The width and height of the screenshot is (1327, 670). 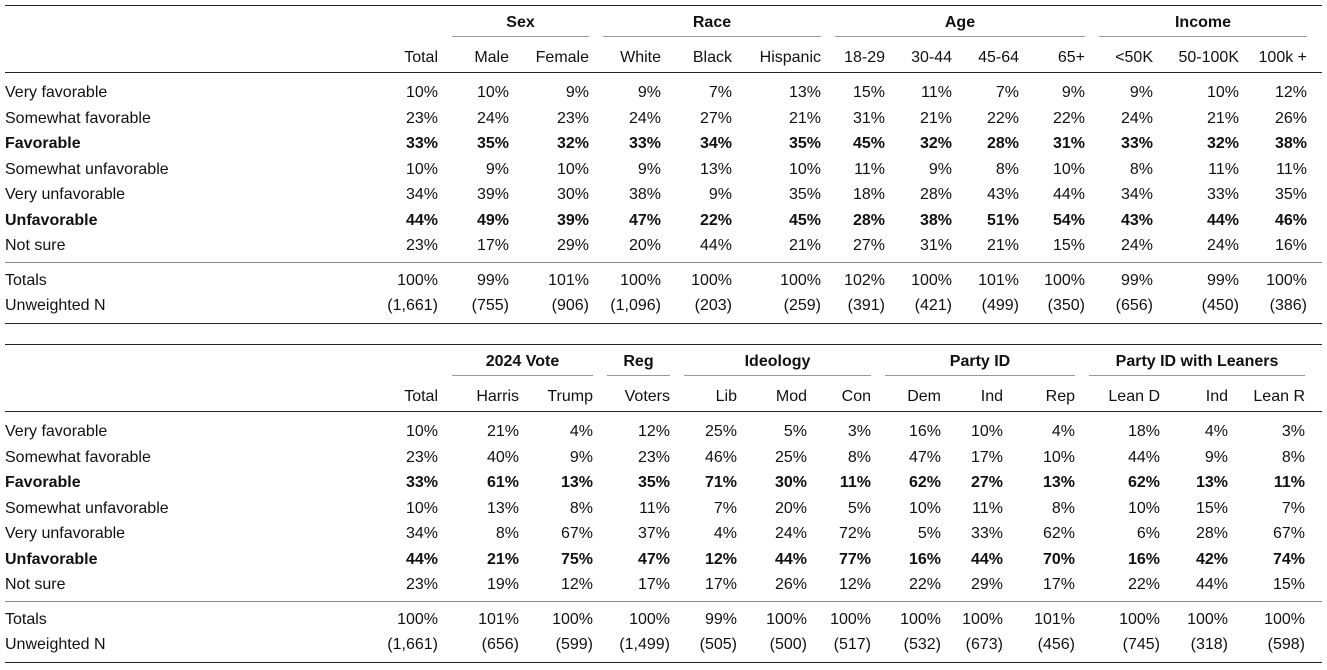 What do you see at coordinates (644, 143) in the screenshot?
I see `table-cell: 33%` at bounding box center [644, 143].